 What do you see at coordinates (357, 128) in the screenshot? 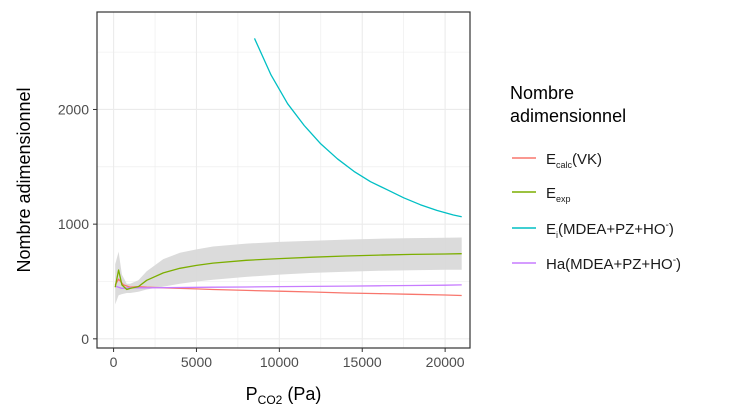
I see `E_i-series-line` at bounding box center [357, 128].